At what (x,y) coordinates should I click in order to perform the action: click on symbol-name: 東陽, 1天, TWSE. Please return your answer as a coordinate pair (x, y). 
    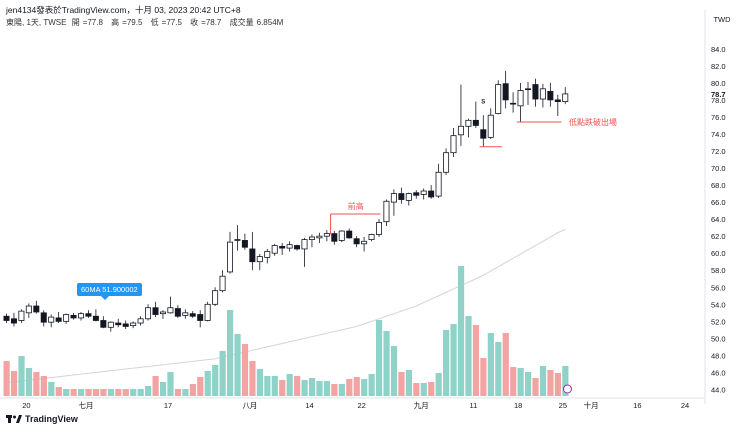
    Looking at the image, I should click on (36, 22).